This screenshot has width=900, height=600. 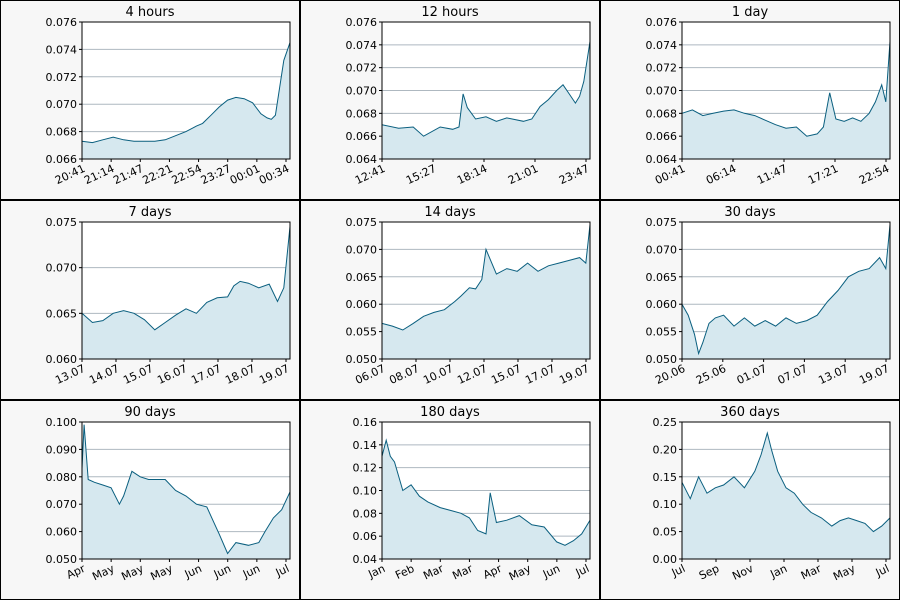 I want to click on x-tick-label: 10.07, so click(x=438, y=374).